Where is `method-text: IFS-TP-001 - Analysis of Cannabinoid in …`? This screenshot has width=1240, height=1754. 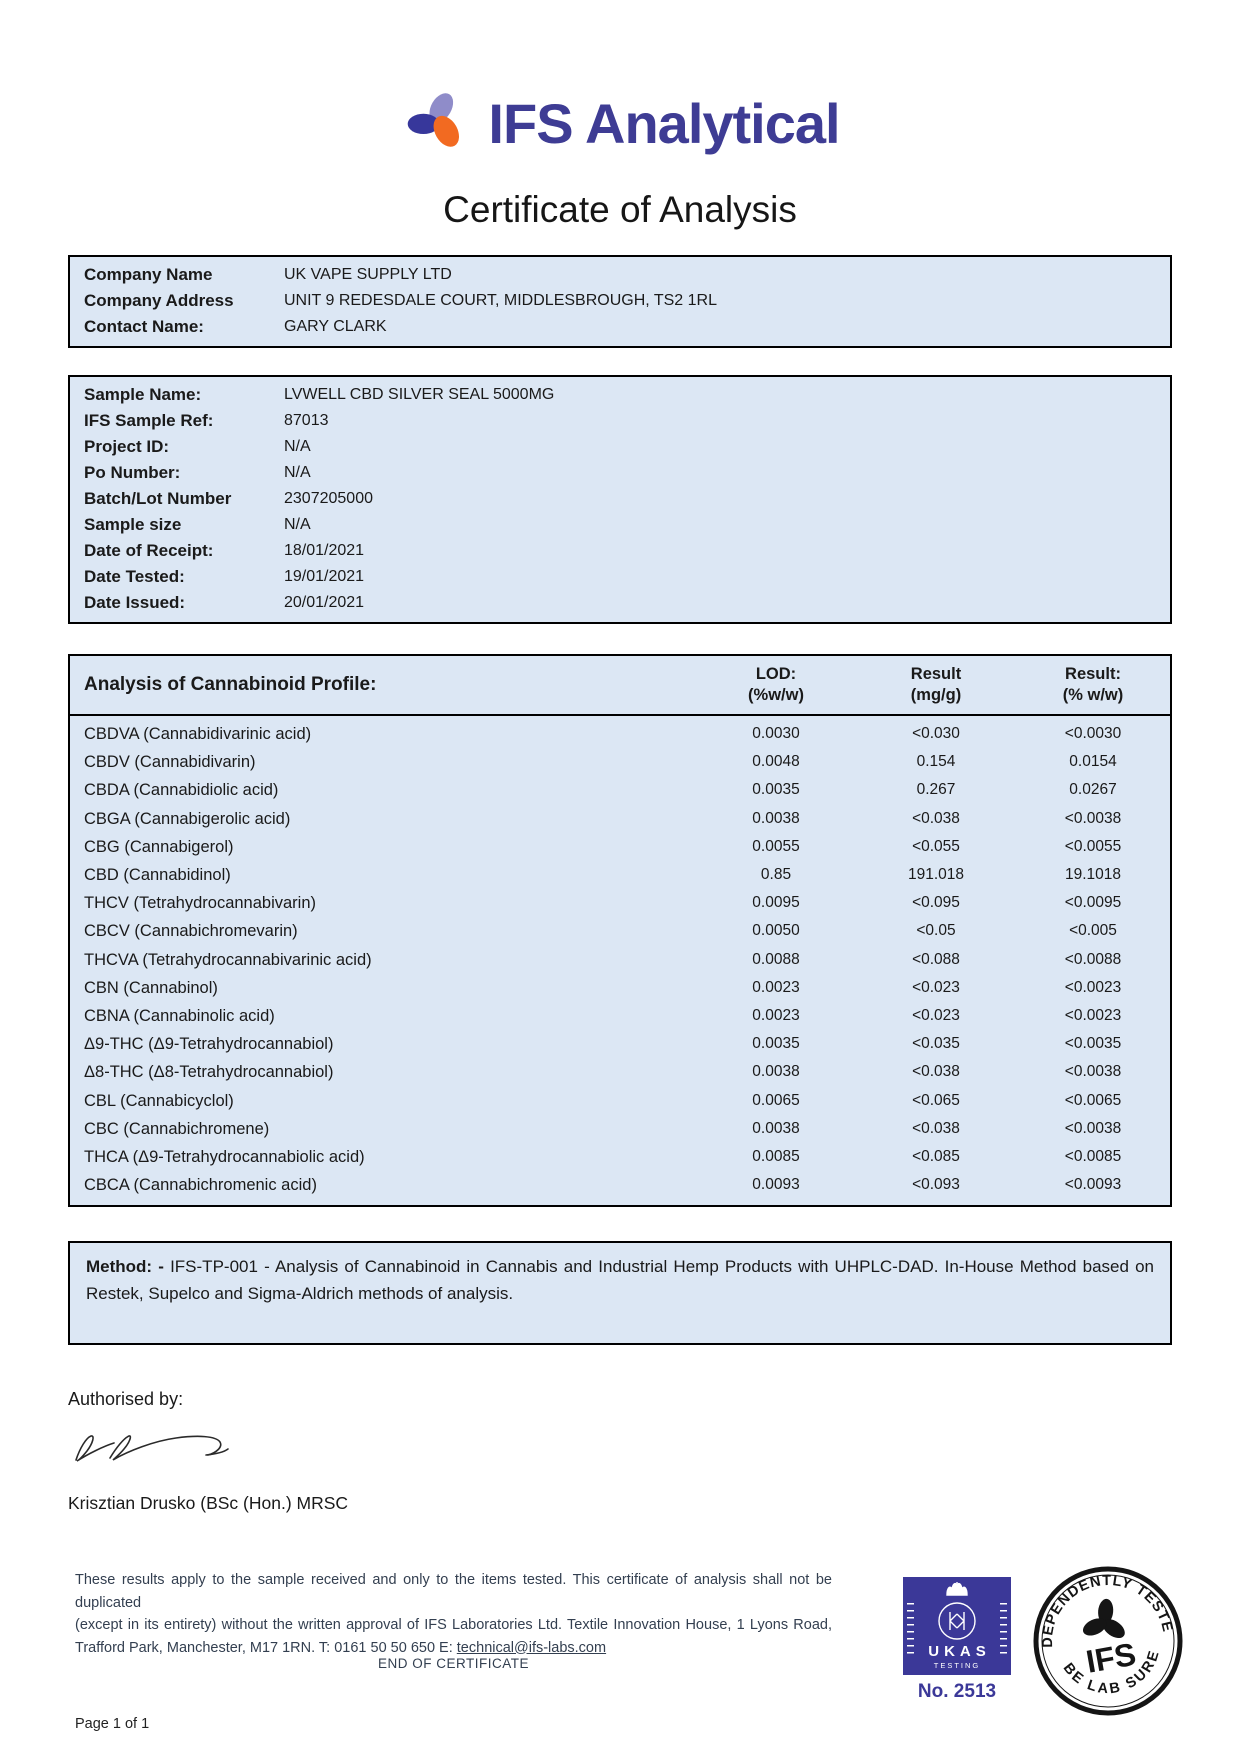
method-text: IFS-TP-001 - Analysis of Cannabinoid in … is located at coordinates (620, 1280).